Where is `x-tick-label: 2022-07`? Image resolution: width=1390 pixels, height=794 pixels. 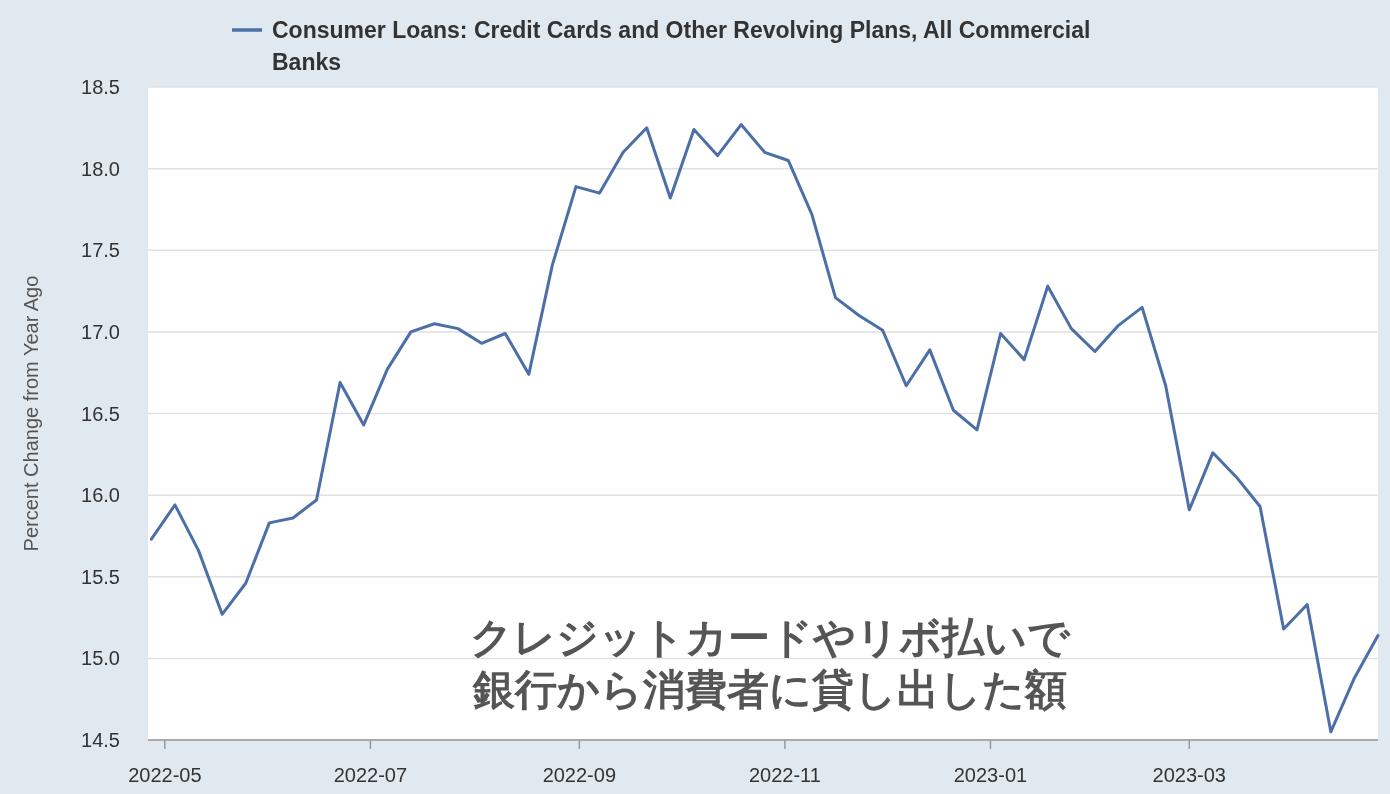 x-tick-label: 2022-07 is located at coordinates (370, 775).